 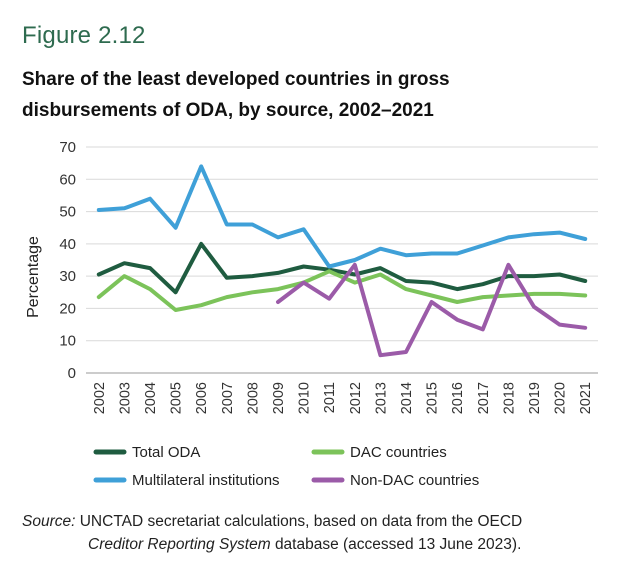 What do you see at coordinates (535, 398) in the screenshot?
I see `x-tick-label: 2019` at bounding box center [535, 398].